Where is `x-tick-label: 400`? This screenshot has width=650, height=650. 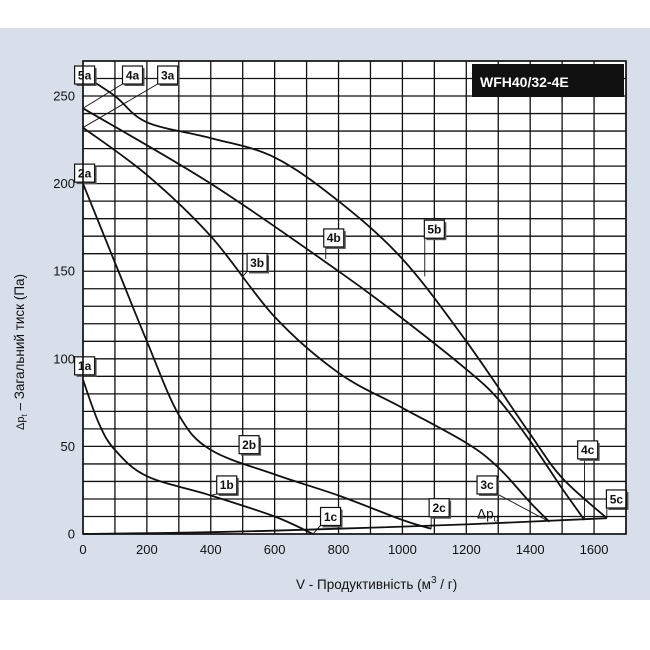
x-tick-label: 400 is located at coordinates (211, 549).